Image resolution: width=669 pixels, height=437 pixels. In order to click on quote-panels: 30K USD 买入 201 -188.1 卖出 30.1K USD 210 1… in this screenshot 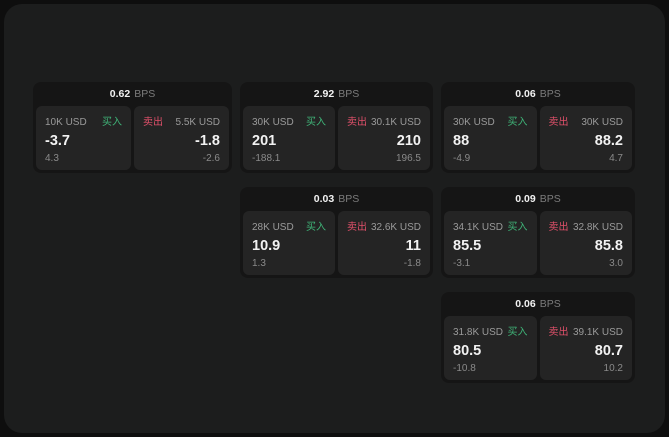, I will do `click(336, 138)`.